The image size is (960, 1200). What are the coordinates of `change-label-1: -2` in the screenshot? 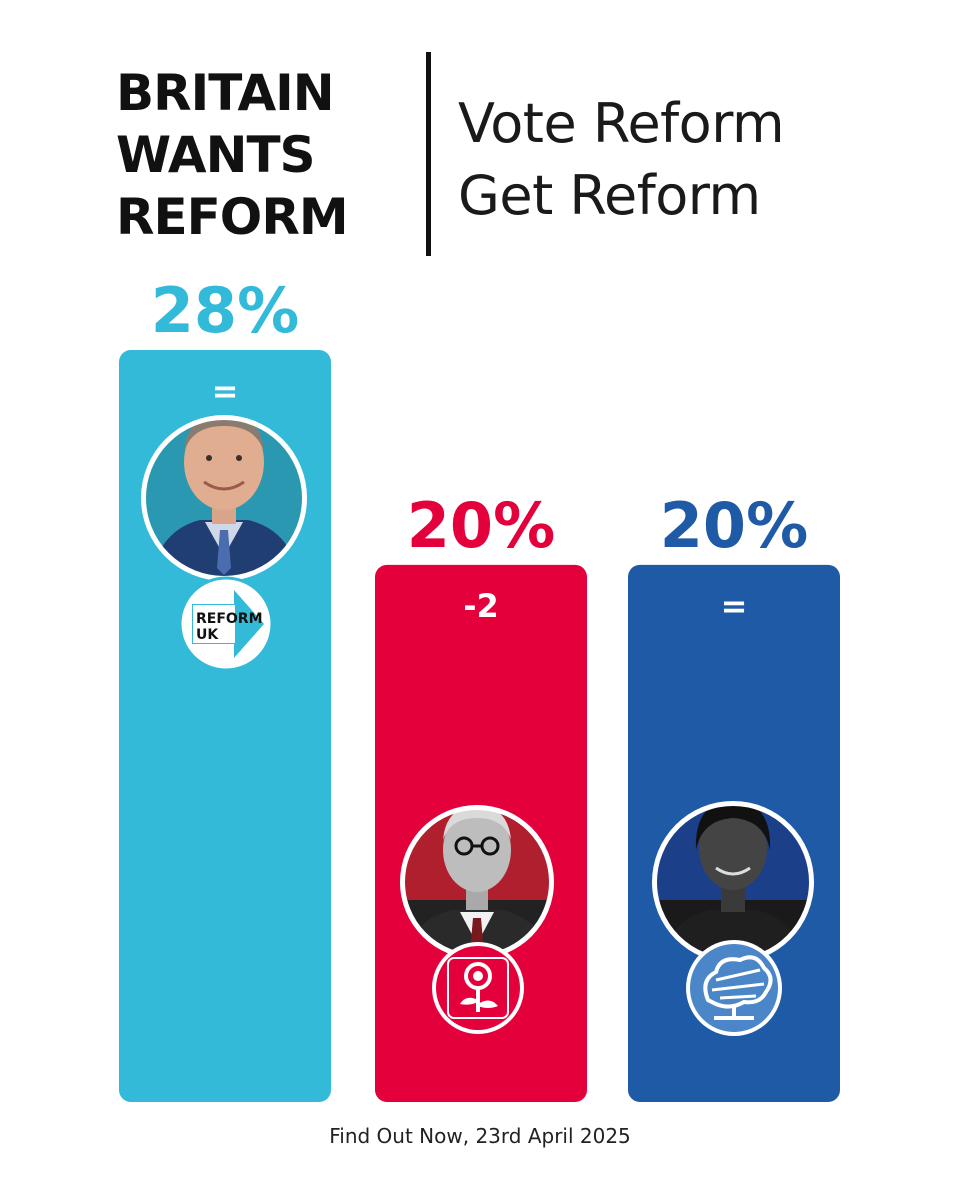 It's located at (481, 606).